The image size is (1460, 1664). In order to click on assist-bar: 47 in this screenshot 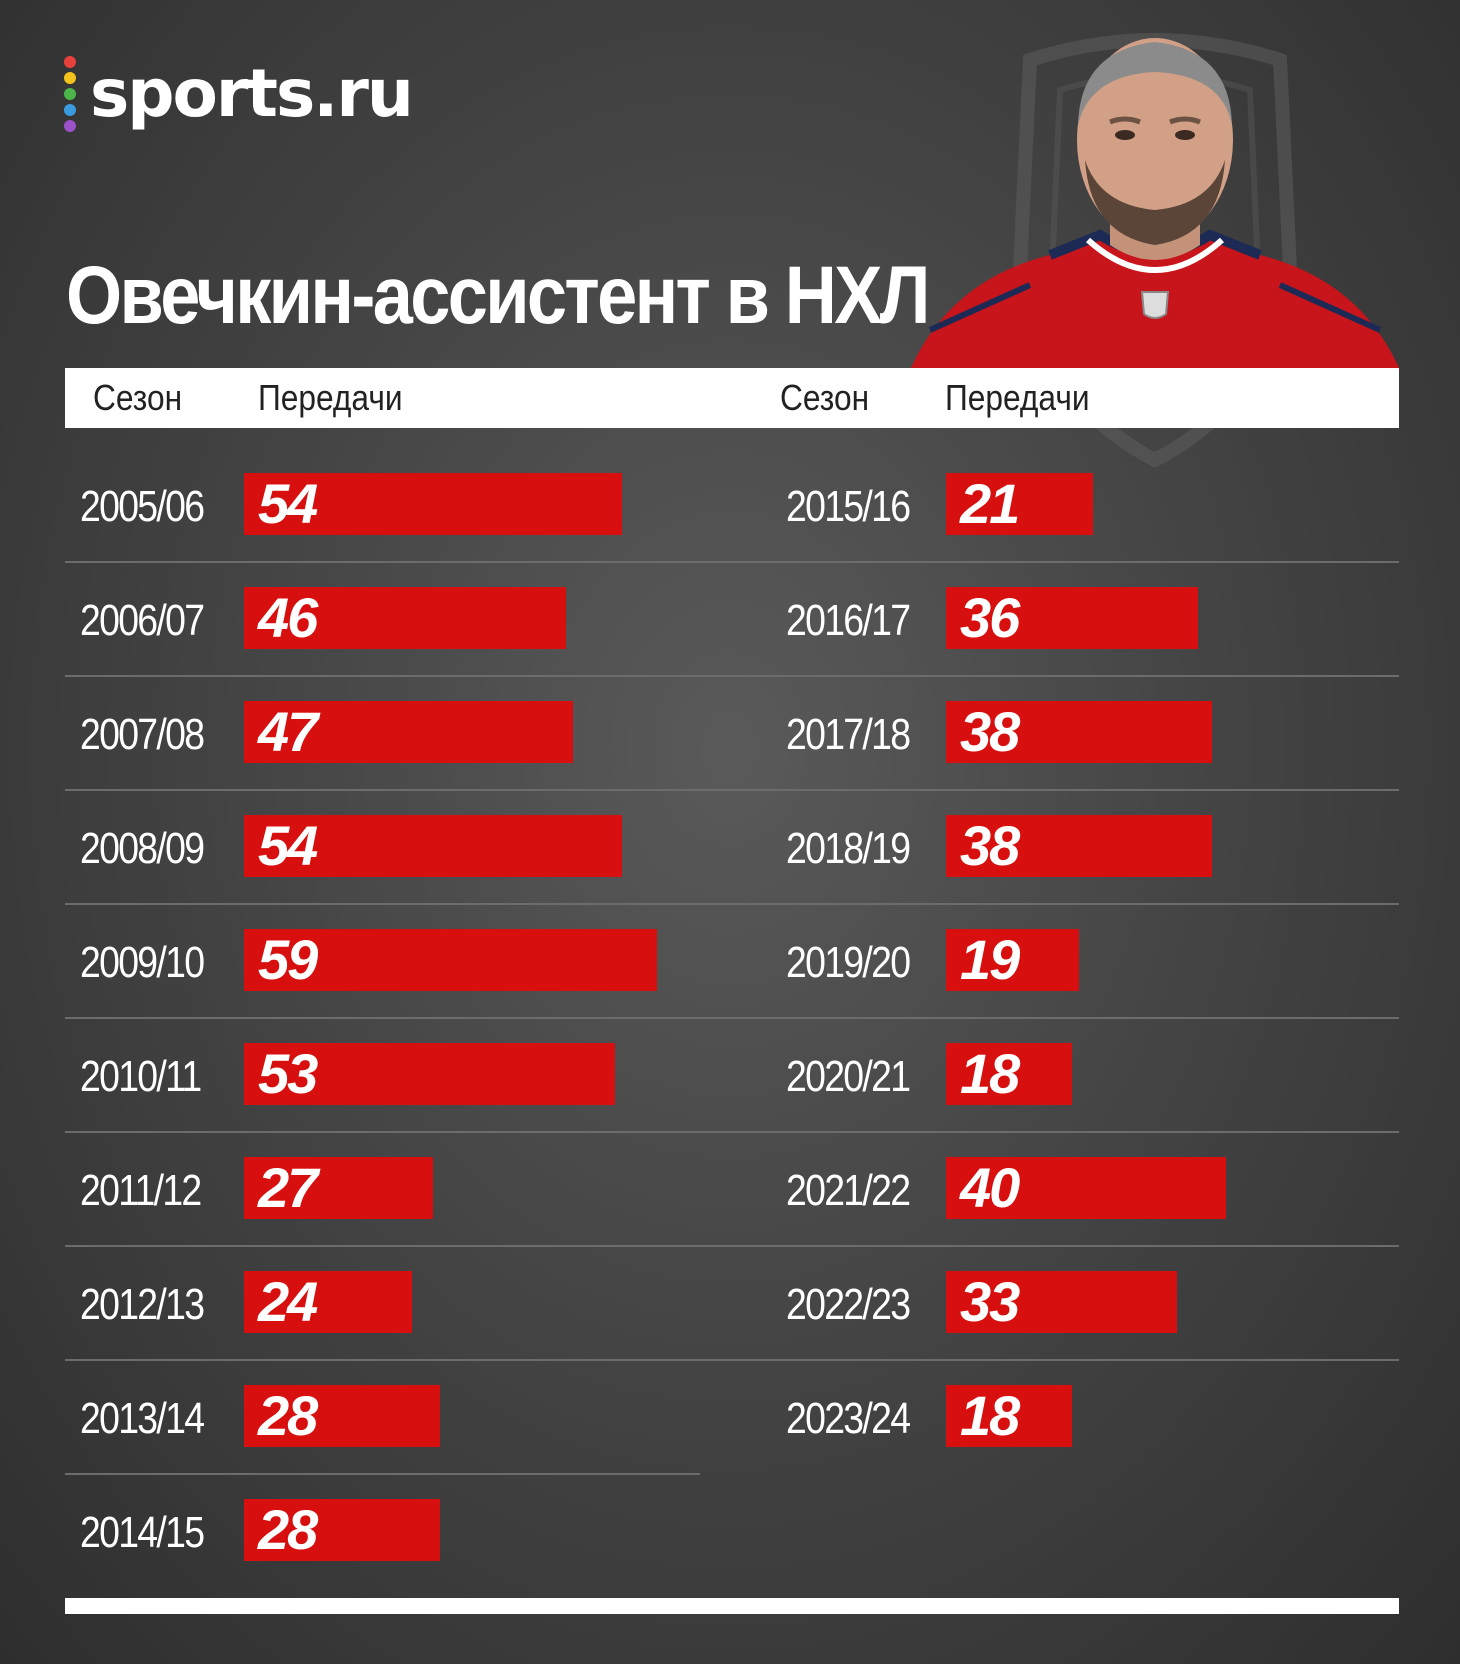, I will do `click(408, 732)`.